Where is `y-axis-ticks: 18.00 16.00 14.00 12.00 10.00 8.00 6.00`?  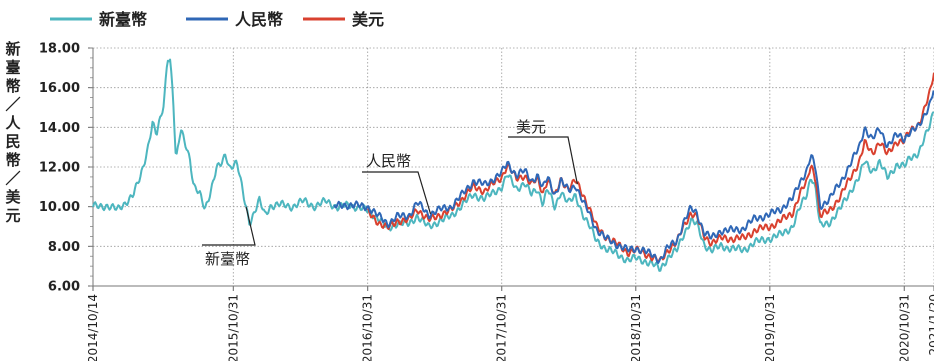 y-axis-ticks: 18.00 16.00 14.00 12.00 10.00 8.00 6.00 is located at coordinates (66, 168).